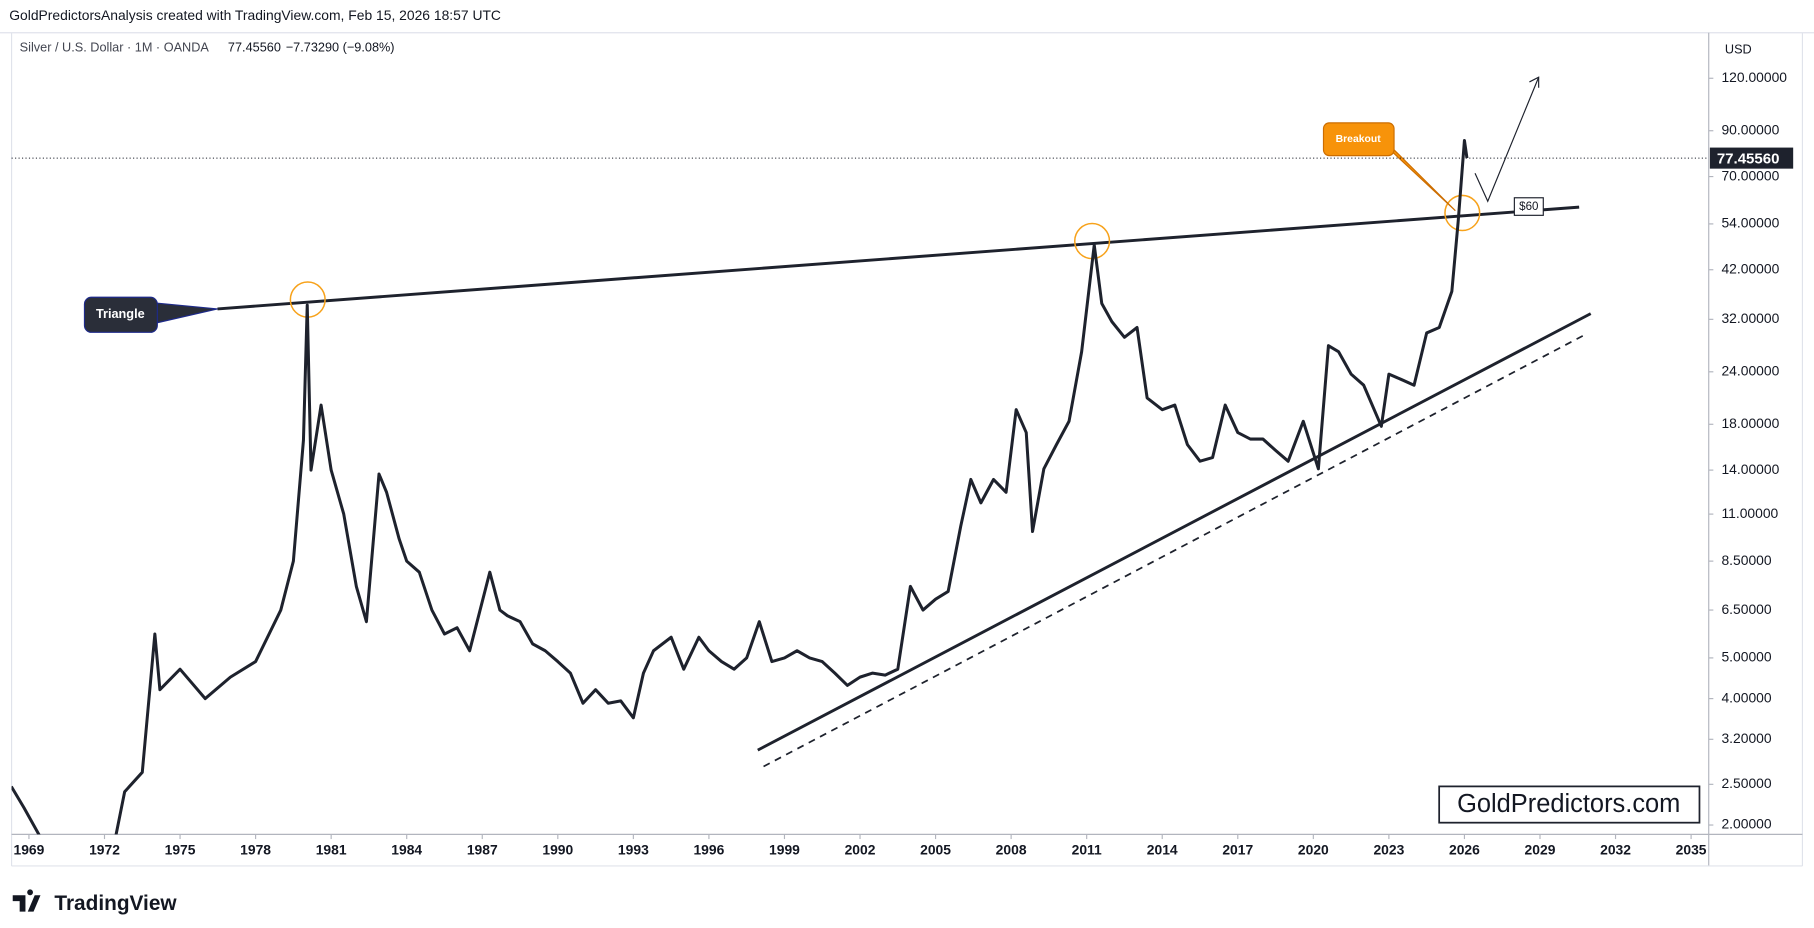 The width and height of the screenshot is (1814, 928). What do you see at coordinates (254, 46) in the screenshot?
I see `legend-price: 77.45560` at bounding box center [254, 46].